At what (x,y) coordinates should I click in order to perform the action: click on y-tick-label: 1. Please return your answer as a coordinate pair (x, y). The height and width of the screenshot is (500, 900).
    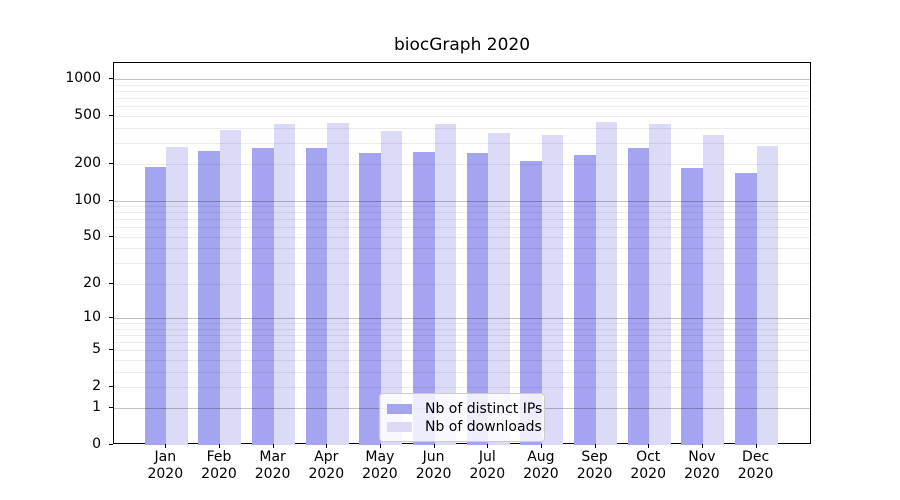
    Looking at the image, I should click on (96, 407).